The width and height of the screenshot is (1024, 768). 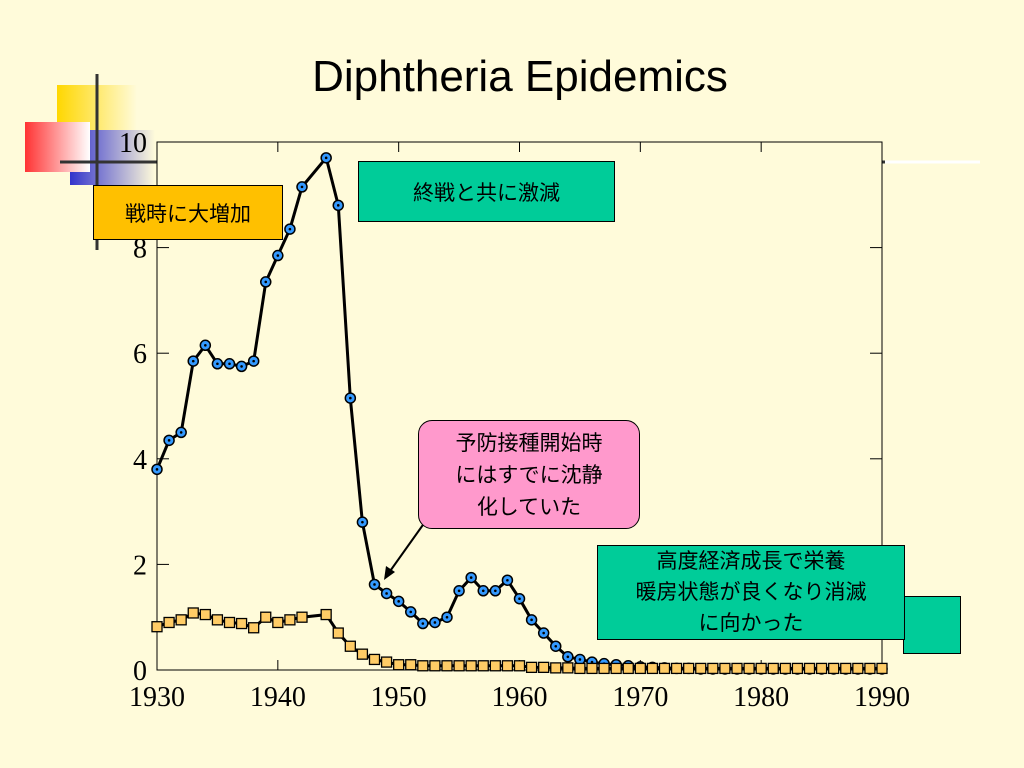 What do you see at coordinates (405, 550) in the screenshot?
I see `callout-arrow` at bounding box center [405, 550].